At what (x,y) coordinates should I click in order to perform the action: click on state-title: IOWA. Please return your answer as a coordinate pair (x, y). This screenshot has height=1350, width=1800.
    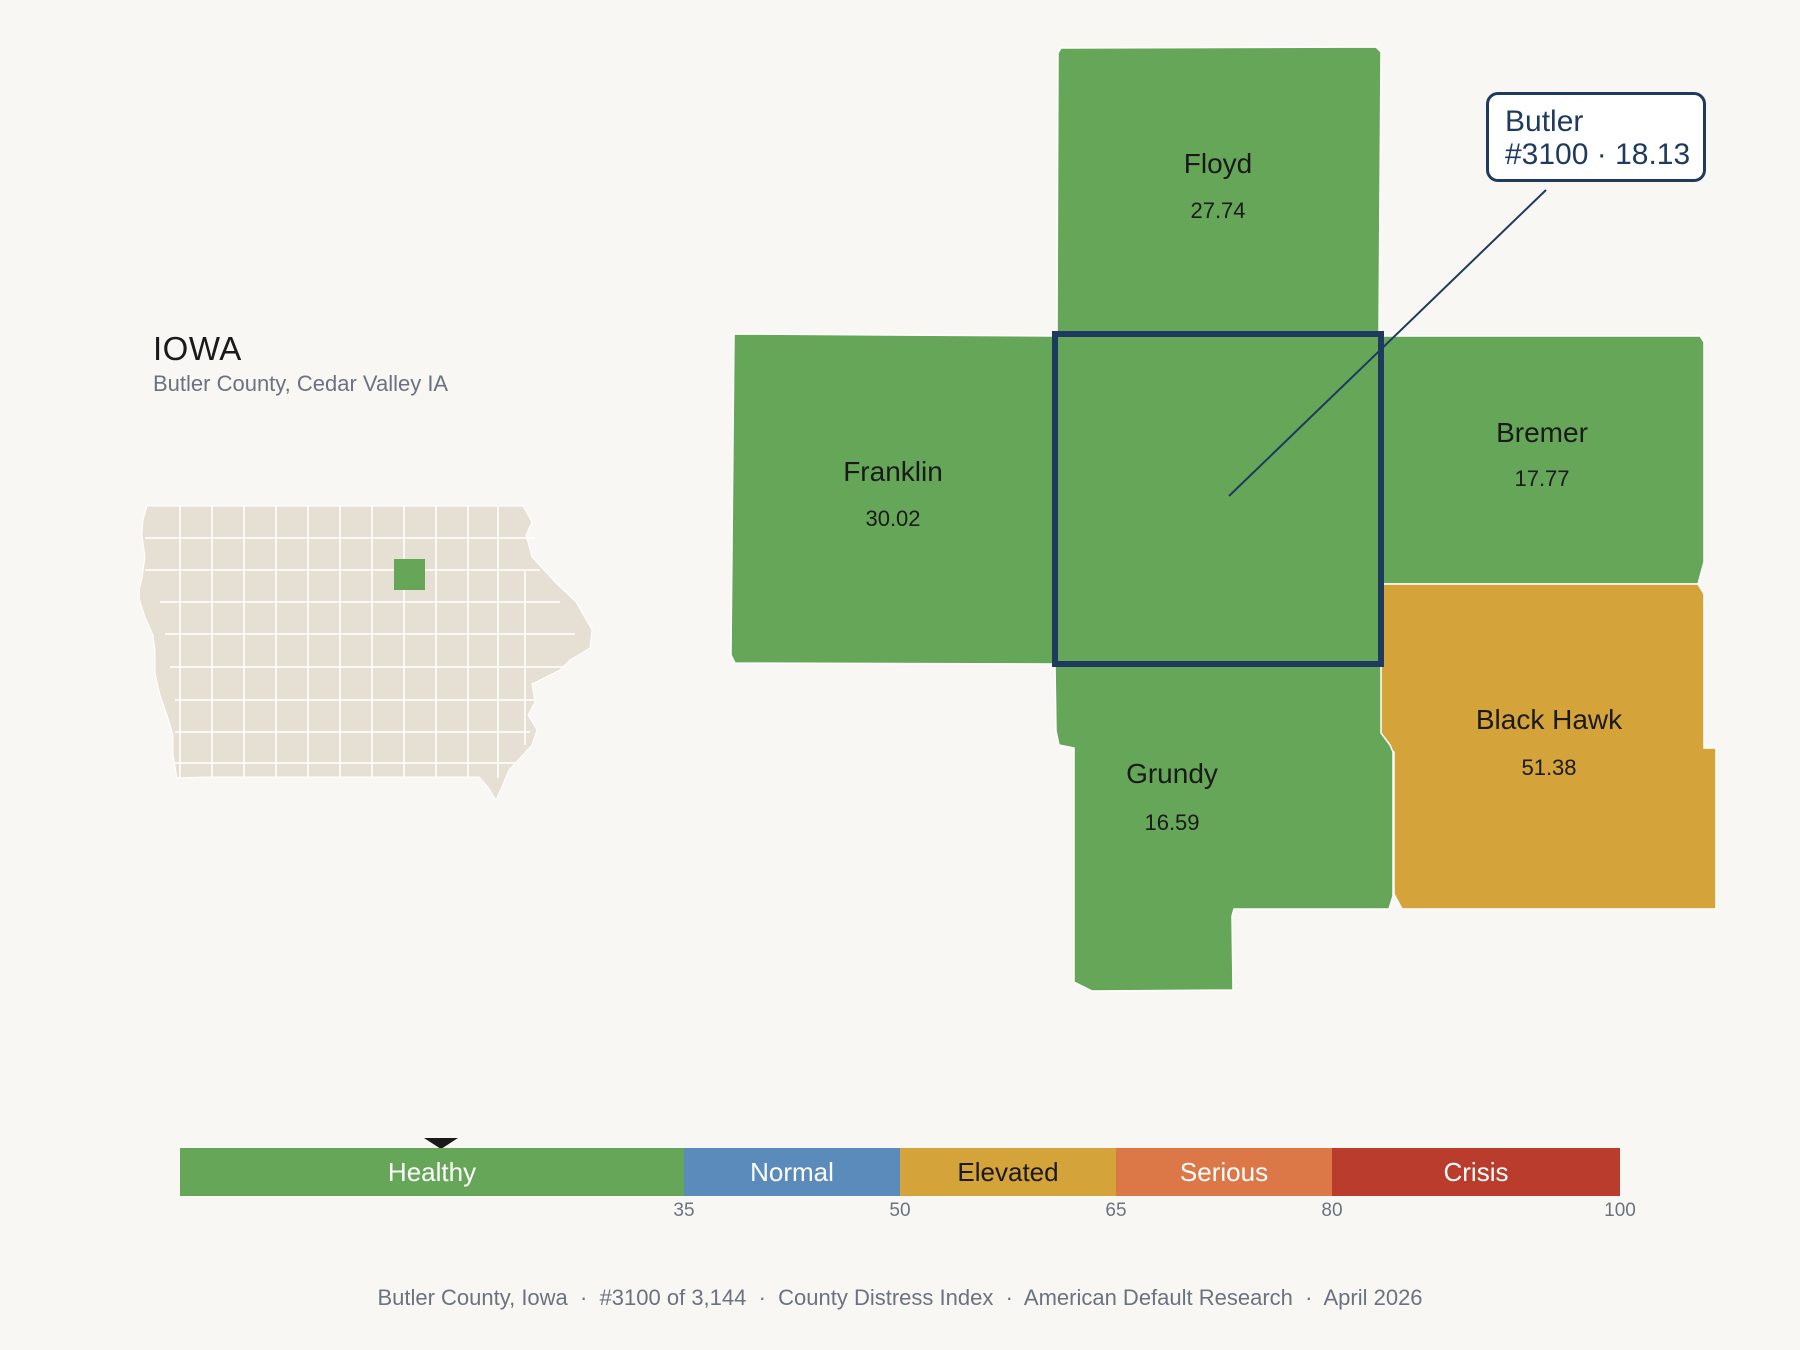
    Looking at the image, I should click on (197, 348).